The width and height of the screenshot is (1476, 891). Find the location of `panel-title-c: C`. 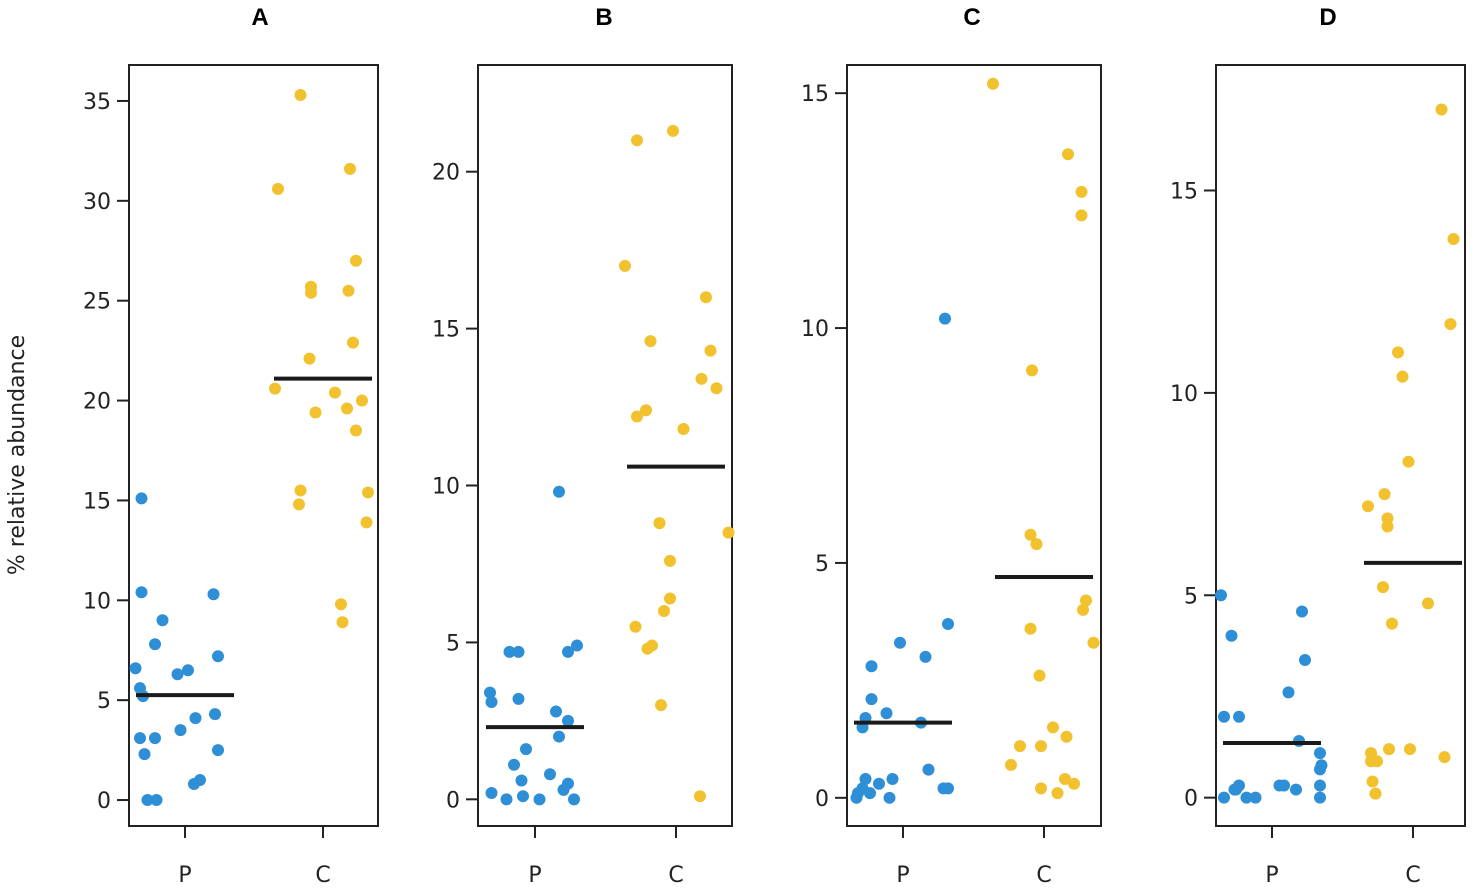

panel-title-c: C is located at coordinates (971, 17).